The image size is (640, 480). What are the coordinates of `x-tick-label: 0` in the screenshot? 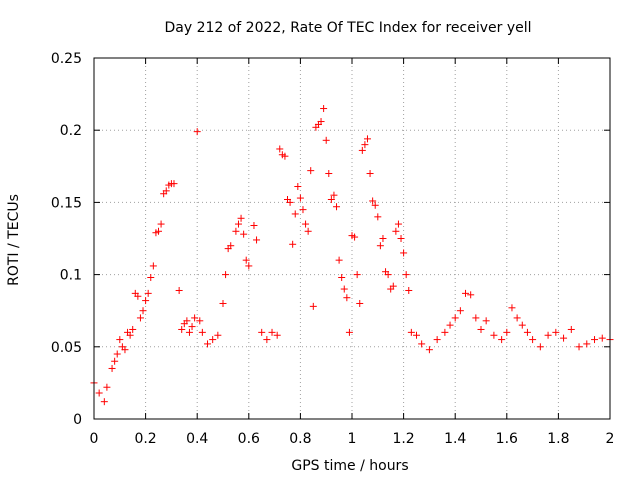 It's located at (94, 439).